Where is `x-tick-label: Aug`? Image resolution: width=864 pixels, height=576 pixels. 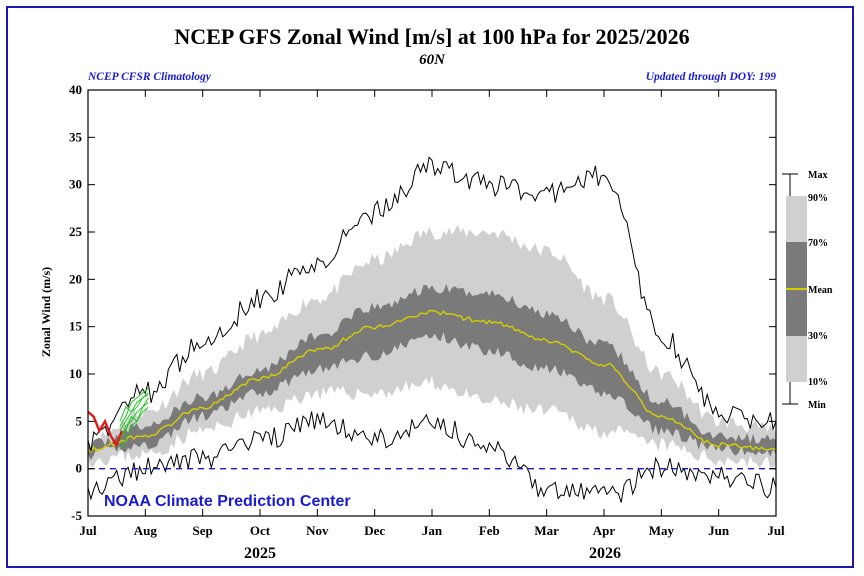
x-tick-label: Aug is located at coordinates (146, 530).